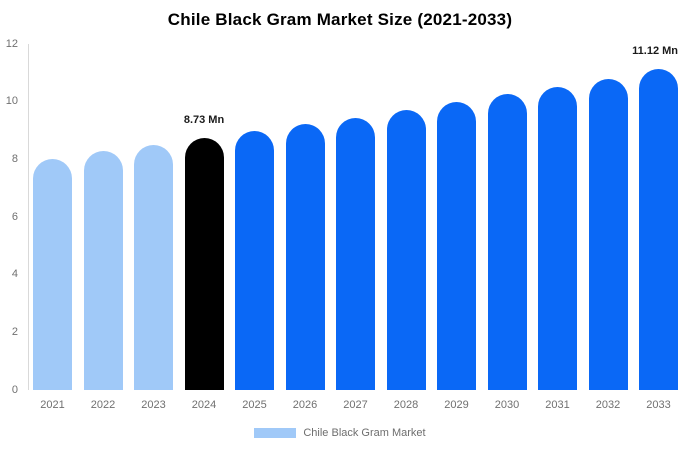 The image size is (680, 450). I want to click on y-tick-label: 6, so click(14, 216).